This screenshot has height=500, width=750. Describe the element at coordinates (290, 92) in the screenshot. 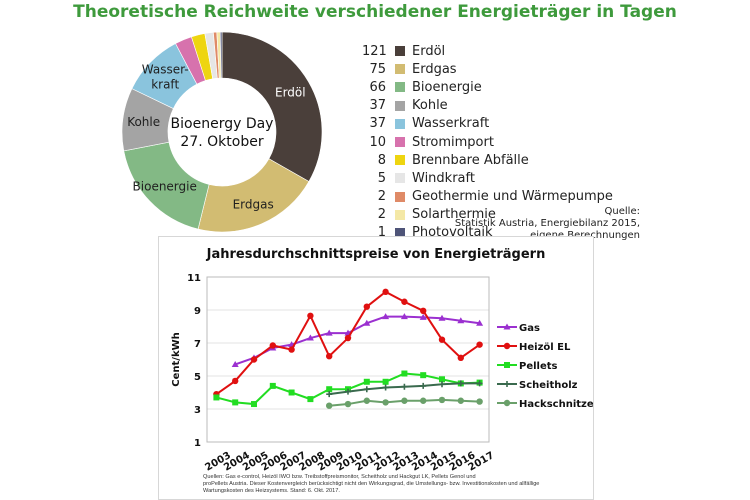

I see `slice-label: Erdöl` at that location.